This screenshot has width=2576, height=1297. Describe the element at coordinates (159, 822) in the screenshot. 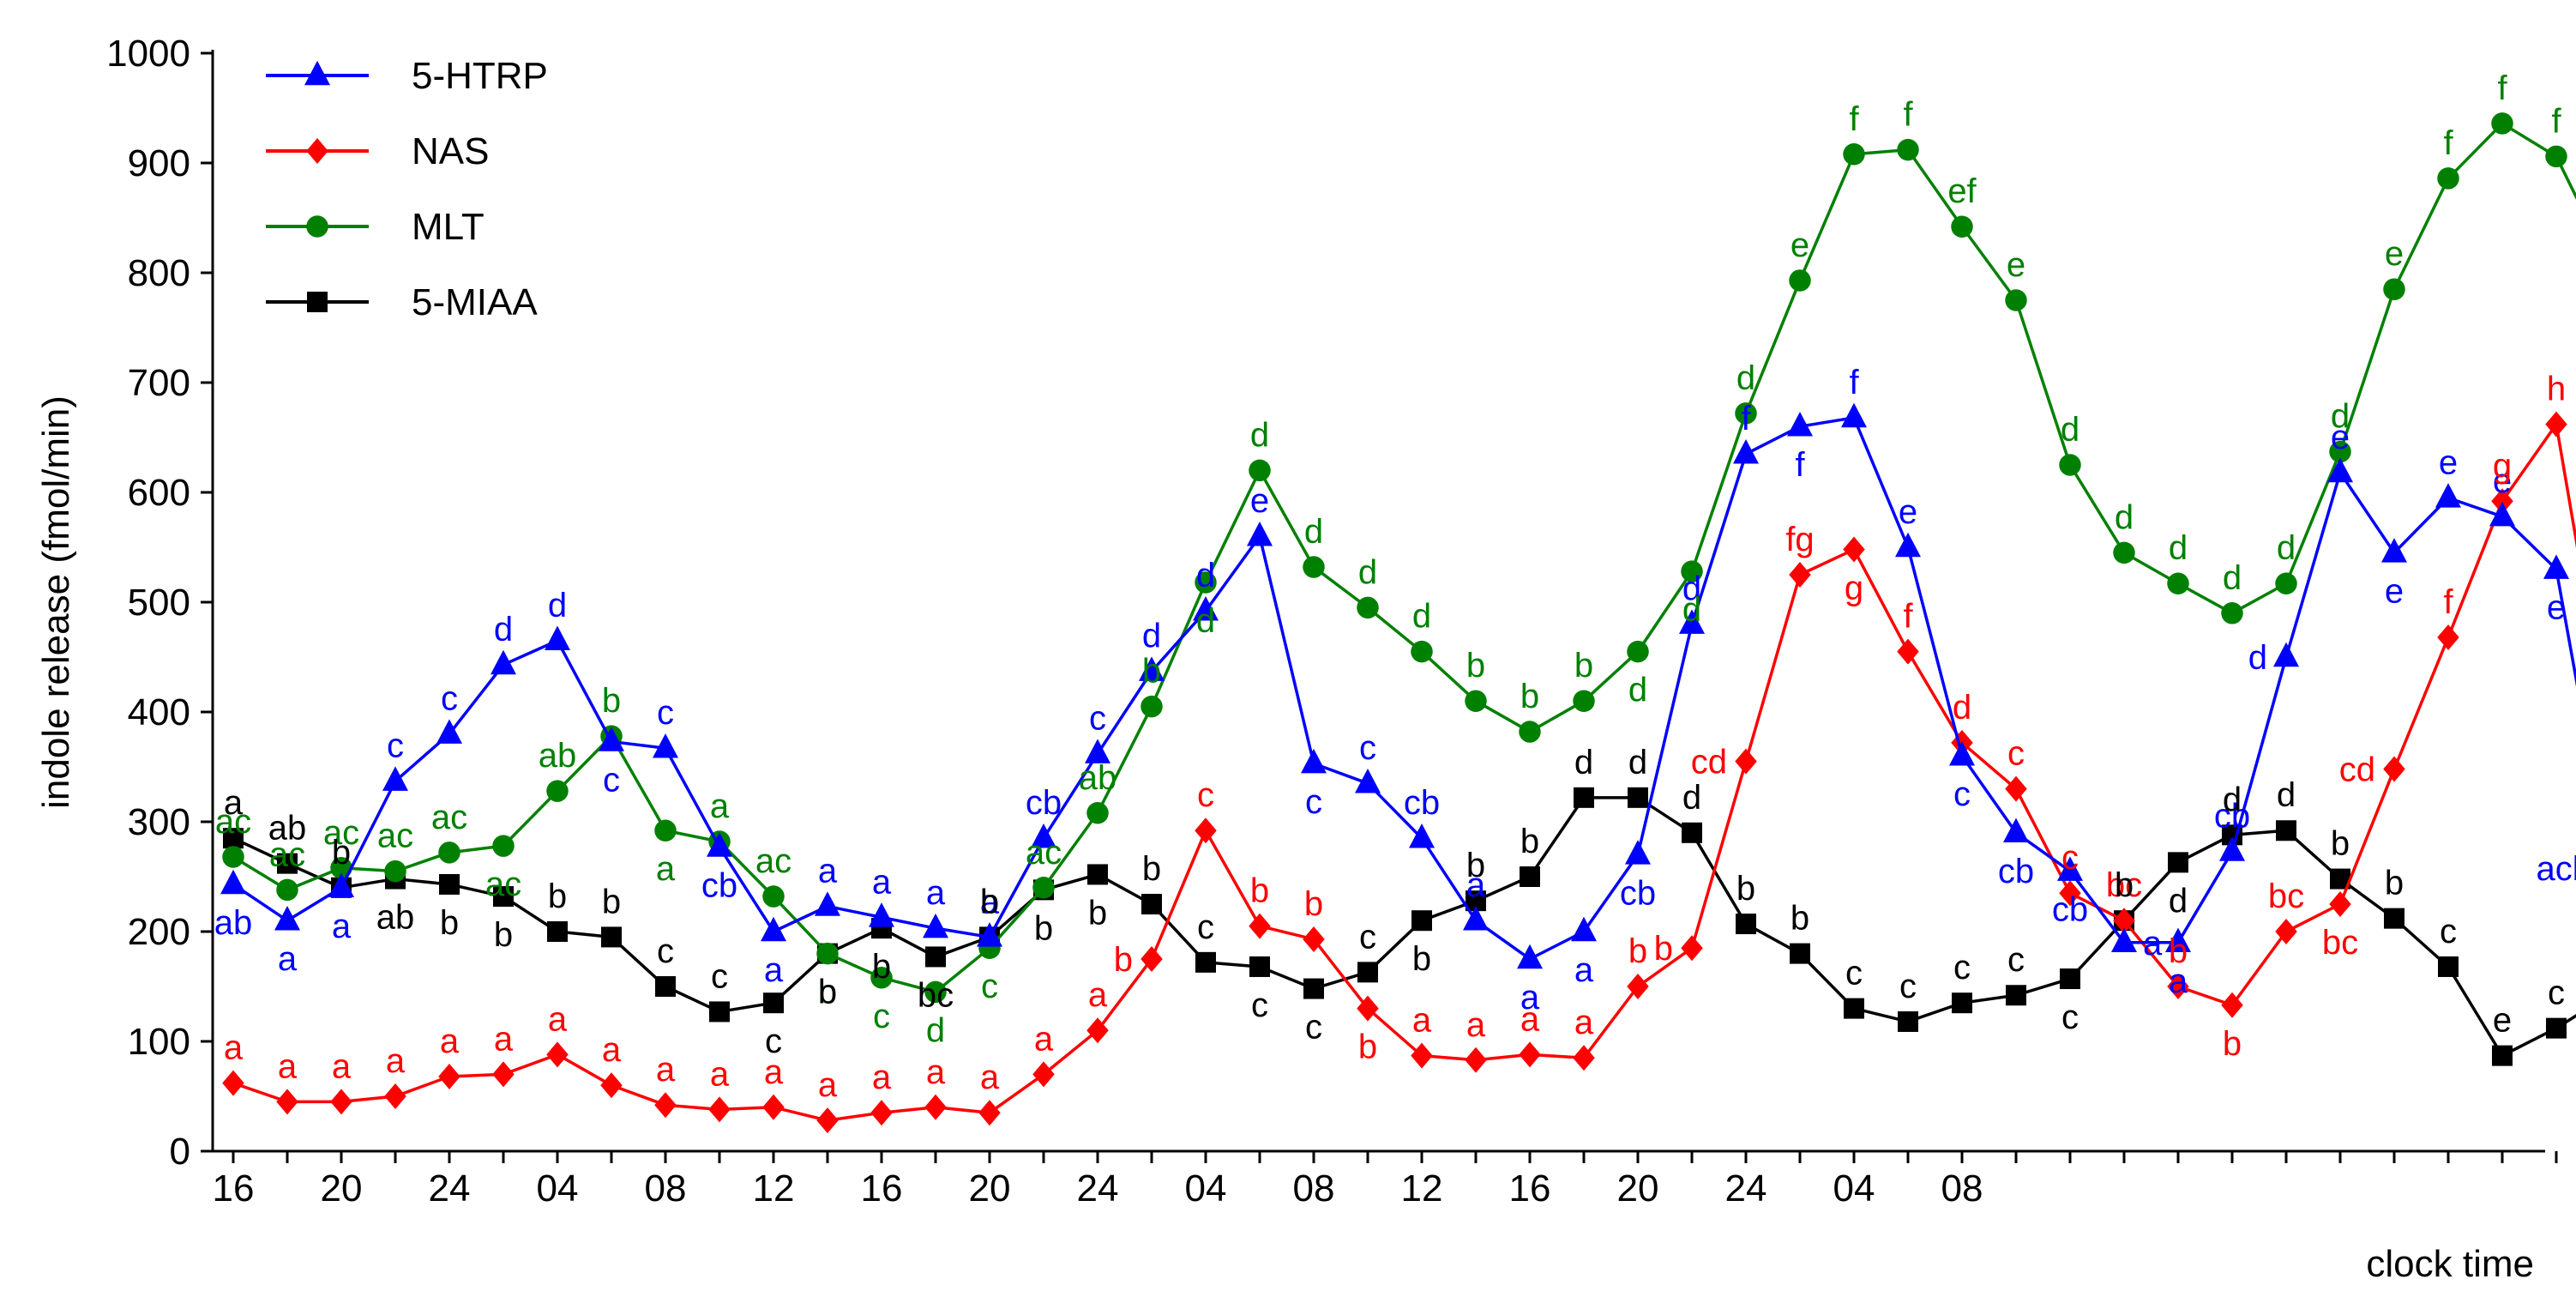

I see `y-tick-label: 300` at that location.